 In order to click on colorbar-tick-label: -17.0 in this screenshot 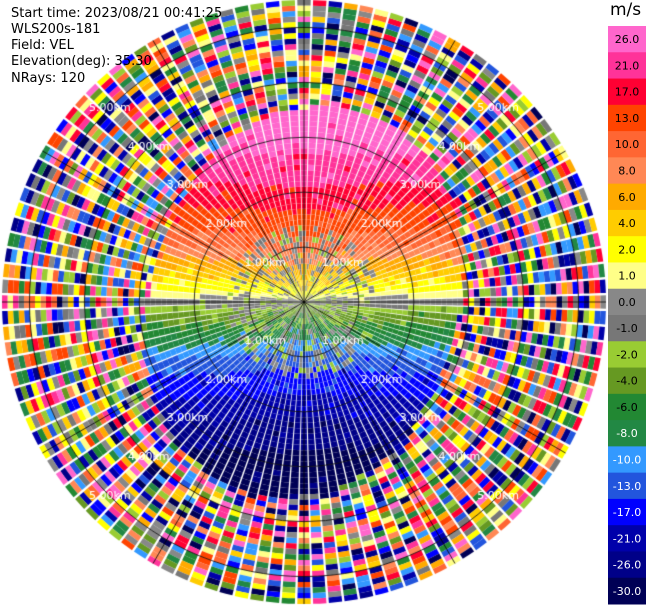, I will do `click(627, 512)`.